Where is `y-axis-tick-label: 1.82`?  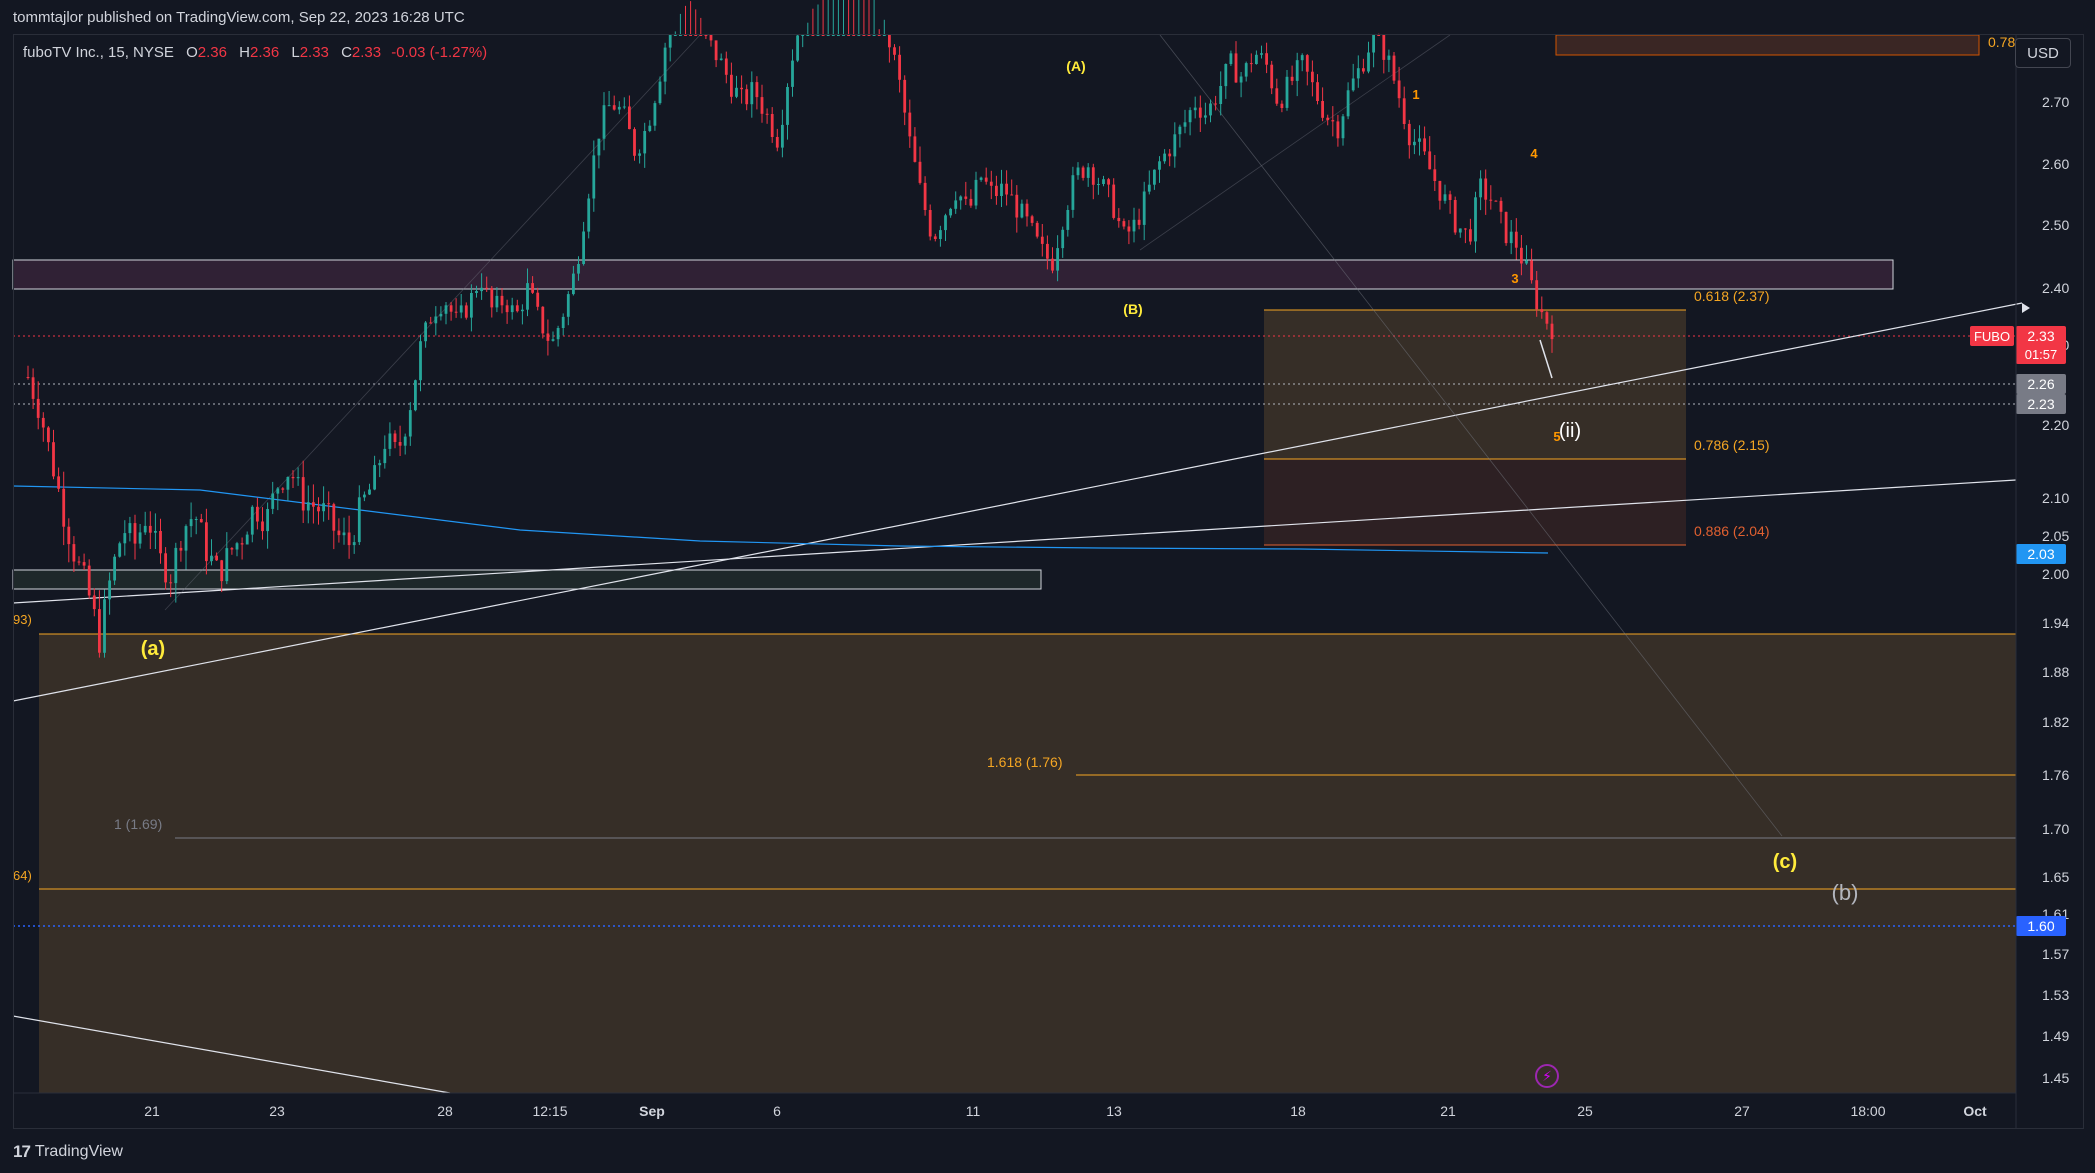 y-axis-tick-label: 1.82 is located at coordinates (2055, 722).